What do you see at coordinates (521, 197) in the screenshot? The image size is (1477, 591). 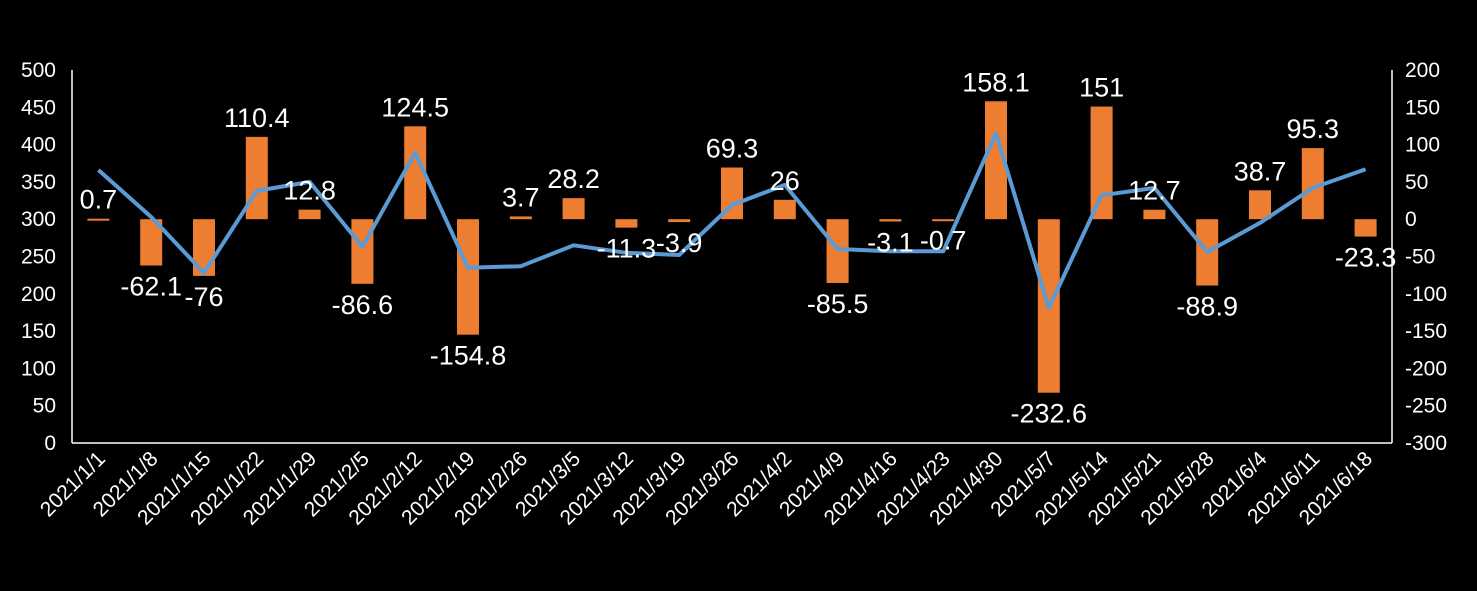 I see `data-label: 3.7` at bounding box center [521, 197].